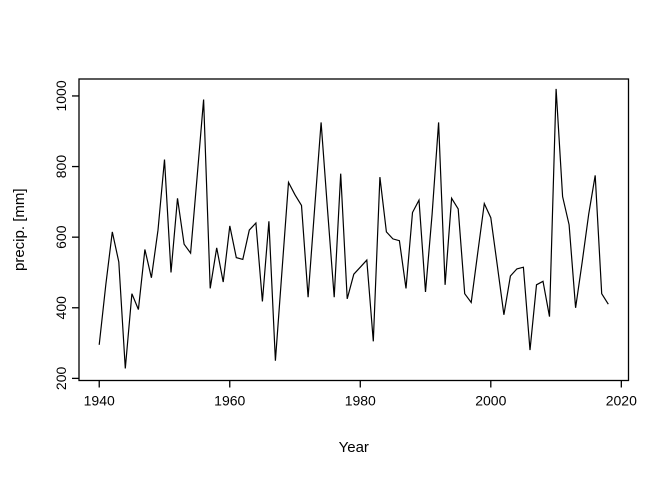 This screenshot has width=672, height=480. What do you see at coordinates (61, 237) in the screenshot?
I see `y-tick-label: 600` at bounding box center [61, 237].